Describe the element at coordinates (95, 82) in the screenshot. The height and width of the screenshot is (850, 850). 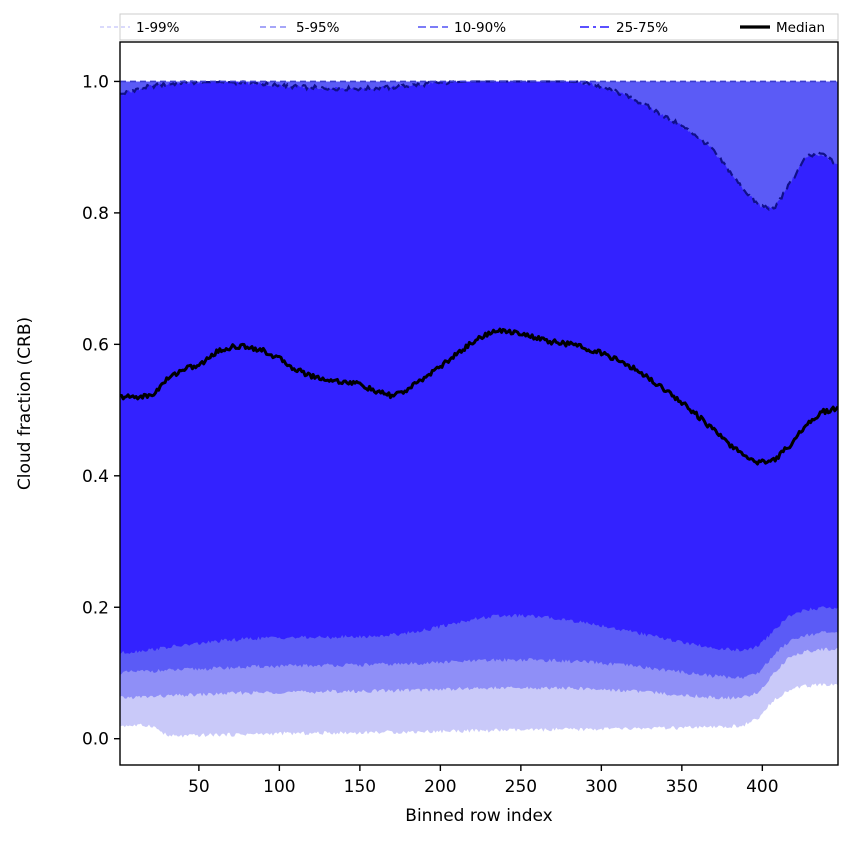
I see `y-tick-label: 1.0` at that location.